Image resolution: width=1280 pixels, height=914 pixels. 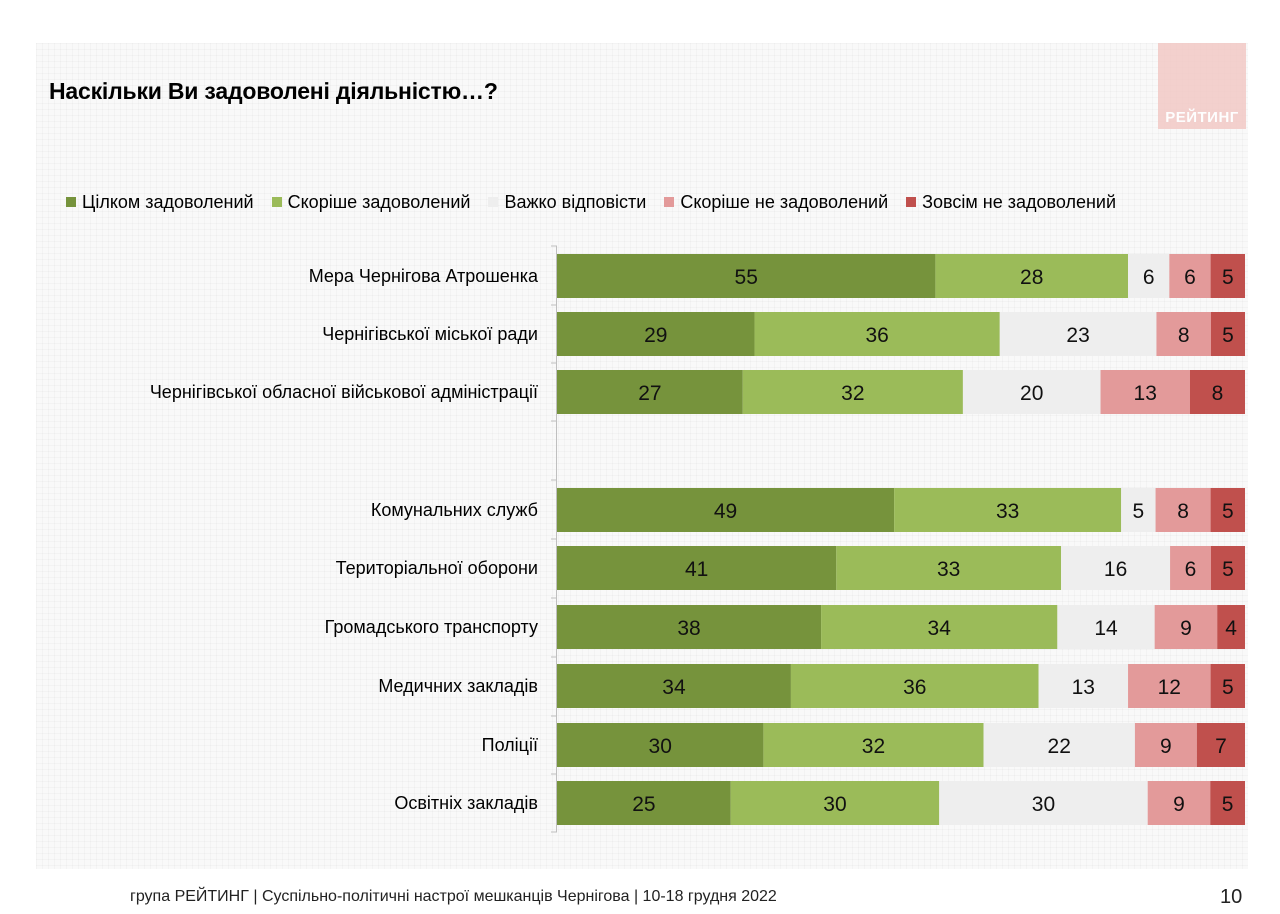 I want to click on legend-item-fully-satisfied: Цілком задоволений, so click(x=160, y=202).